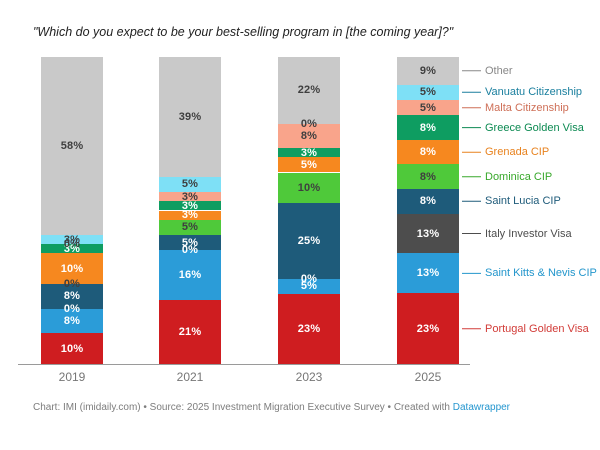  What do you see at coordinates (523, 201) in the screenshot?
I see `legend-label-saint-lucia-cip: Saint Lucia CIP` at bounding box center [523, 201].